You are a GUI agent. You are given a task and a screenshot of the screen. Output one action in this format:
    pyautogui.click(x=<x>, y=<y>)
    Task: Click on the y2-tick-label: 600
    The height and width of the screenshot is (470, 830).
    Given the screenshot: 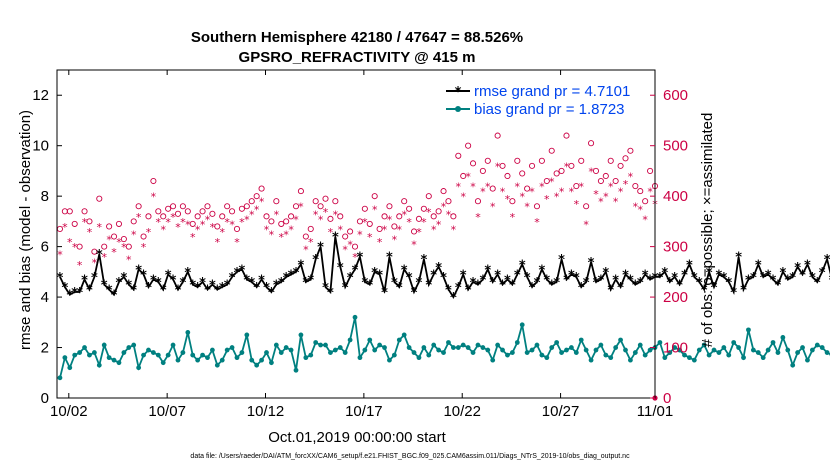 What is the action you would take?
    pyautogui.click(x=675, y=95)
    